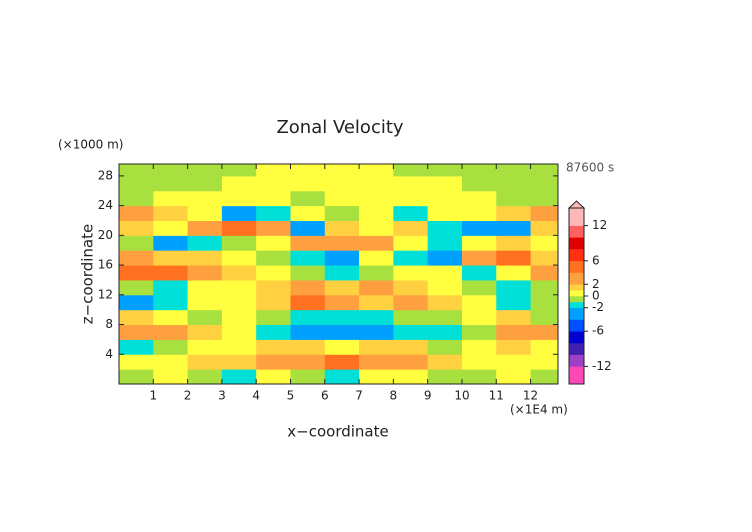 The image size is (752, 532). Describe the element at coordinates (599, 225) in the screenshot. I see `colorbar-tick-label: 12` at that location.